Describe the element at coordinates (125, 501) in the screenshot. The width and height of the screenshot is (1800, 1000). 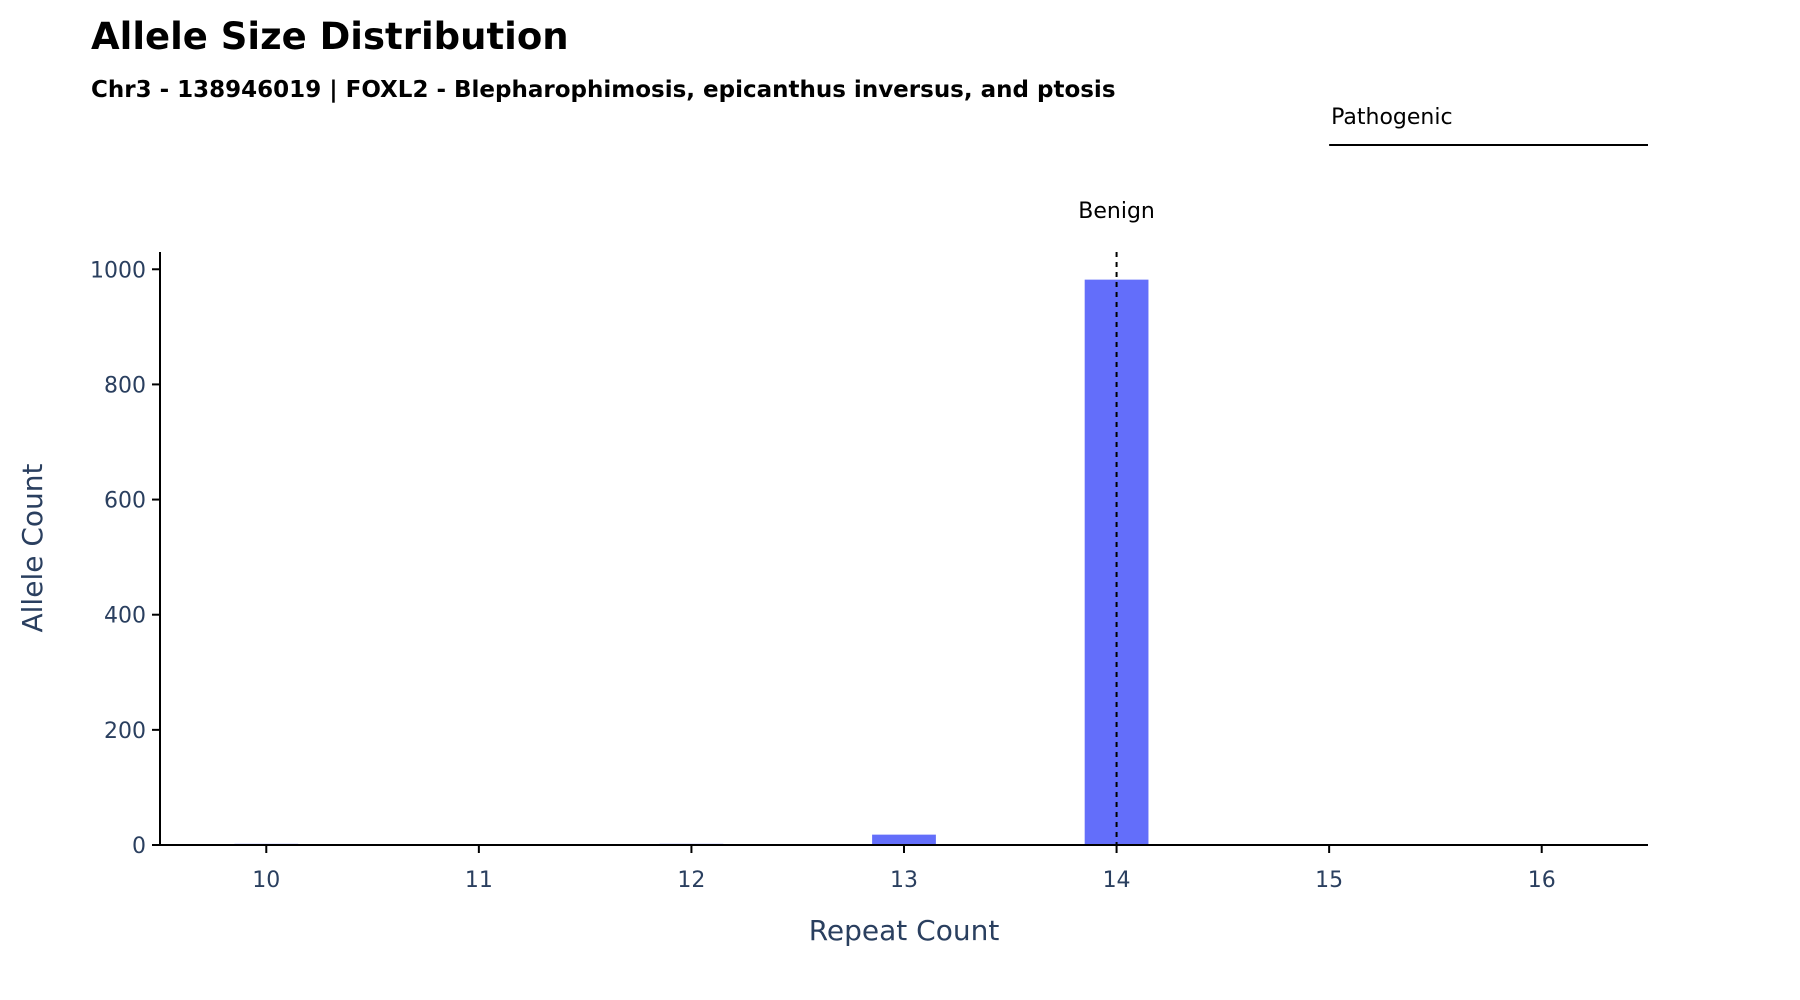
I see `y-tick-label-600: 600` at that location.